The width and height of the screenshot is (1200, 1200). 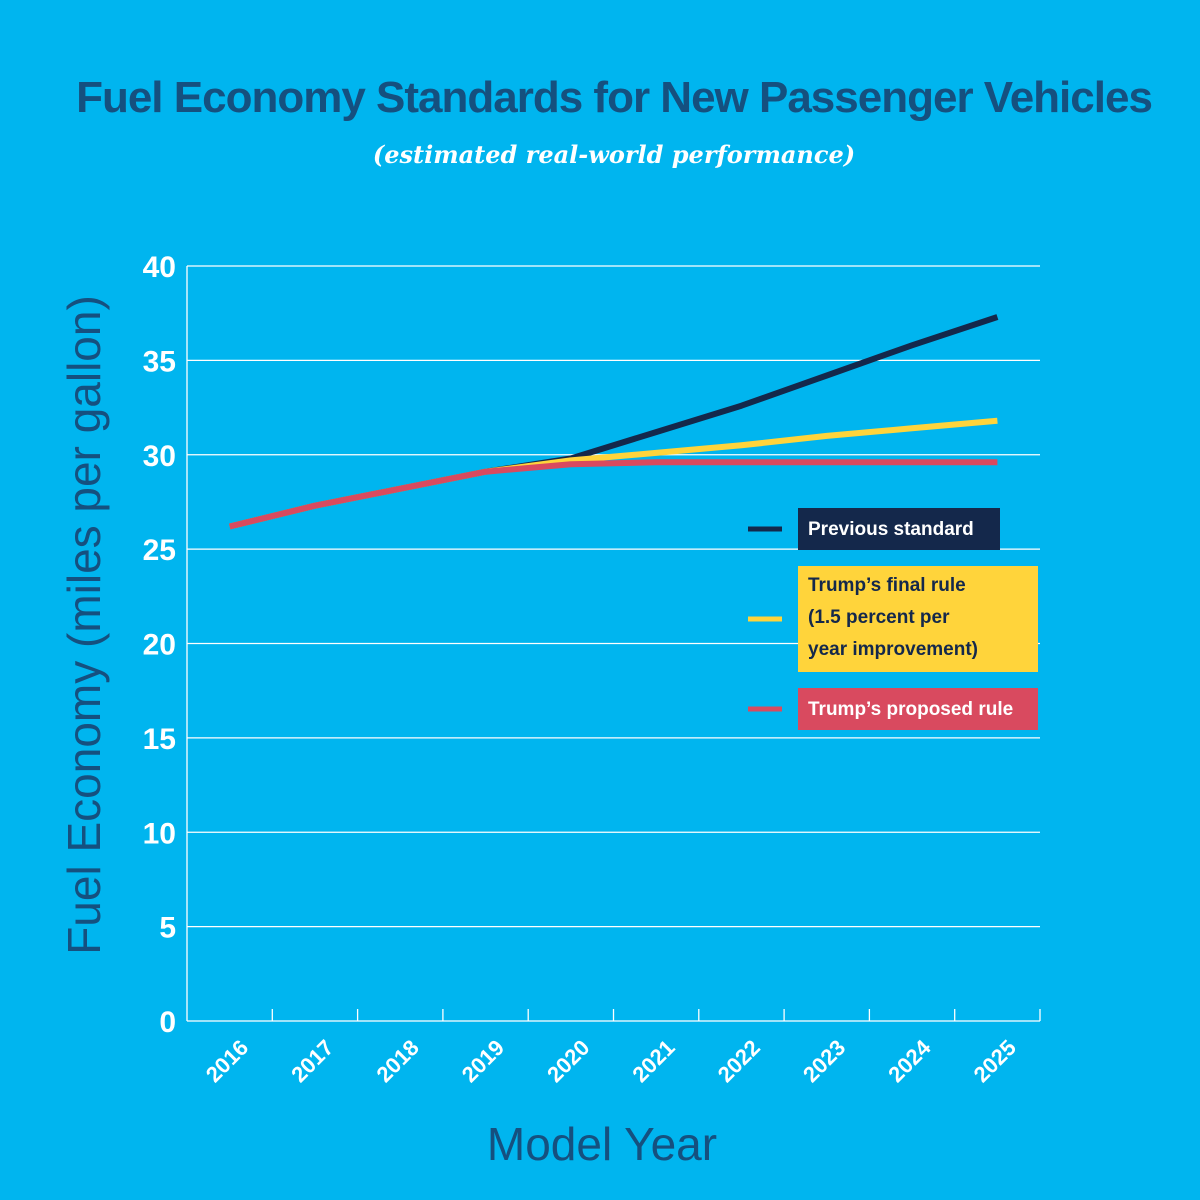 What do you see at coordinates (397, 1061) in the screenshot?
I see `x-tick-label: 2018` at bounding box center [397, 1061].